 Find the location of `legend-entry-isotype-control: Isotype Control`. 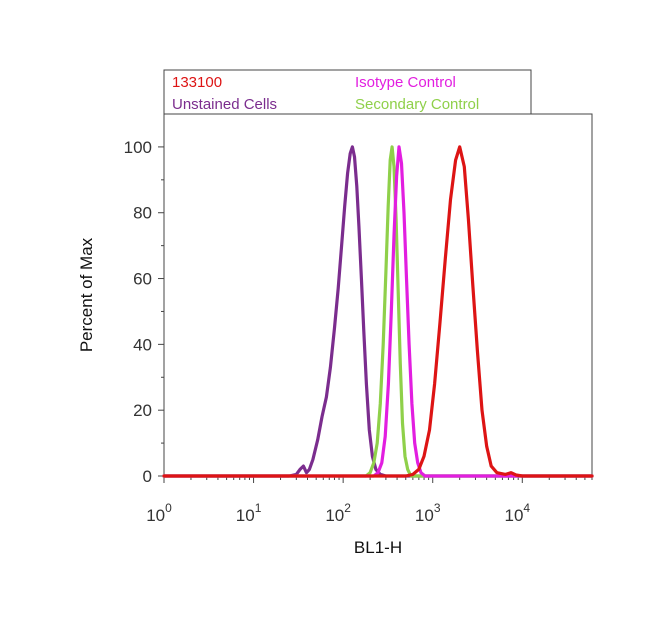

legend-entry-isotype-control: Isotype Control is located at coordinates (405, 82).